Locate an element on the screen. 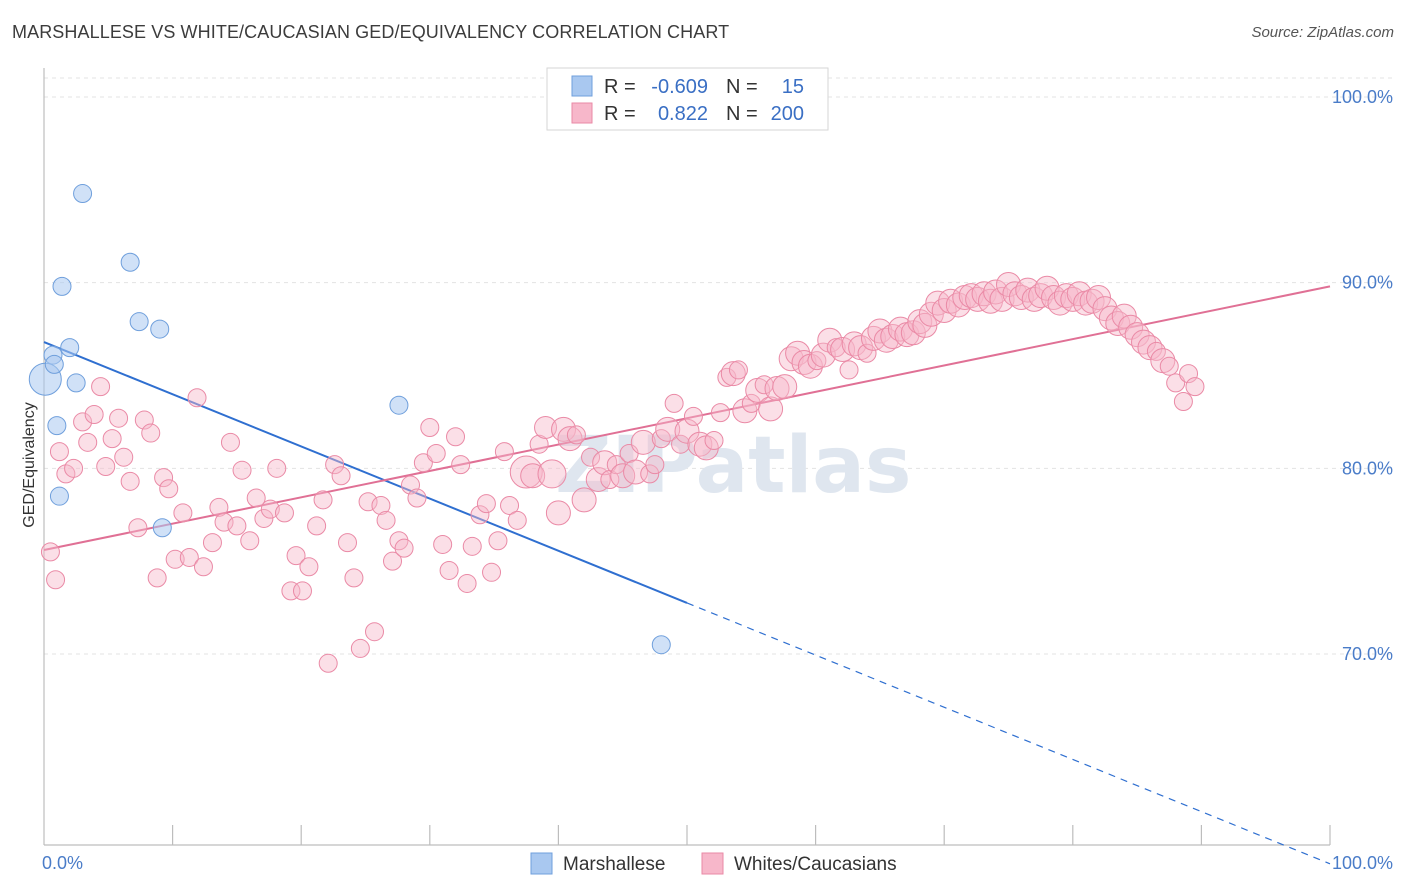 This screenshot has height=892, width=1406. x-tick-label: 100.0% is located at coordinates (1362, 863).